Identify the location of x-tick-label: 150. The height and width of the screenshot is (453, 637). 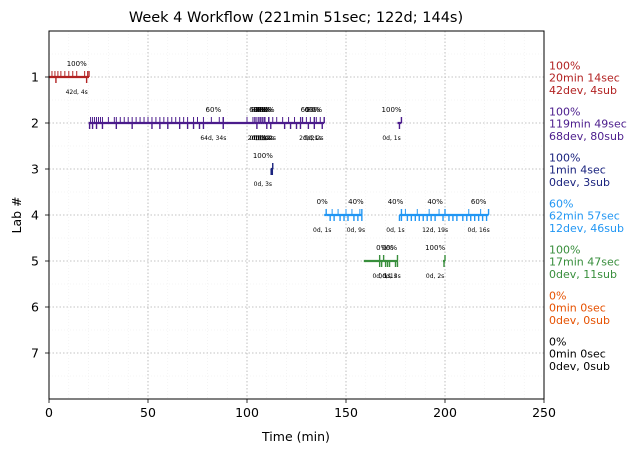
(346, 412).